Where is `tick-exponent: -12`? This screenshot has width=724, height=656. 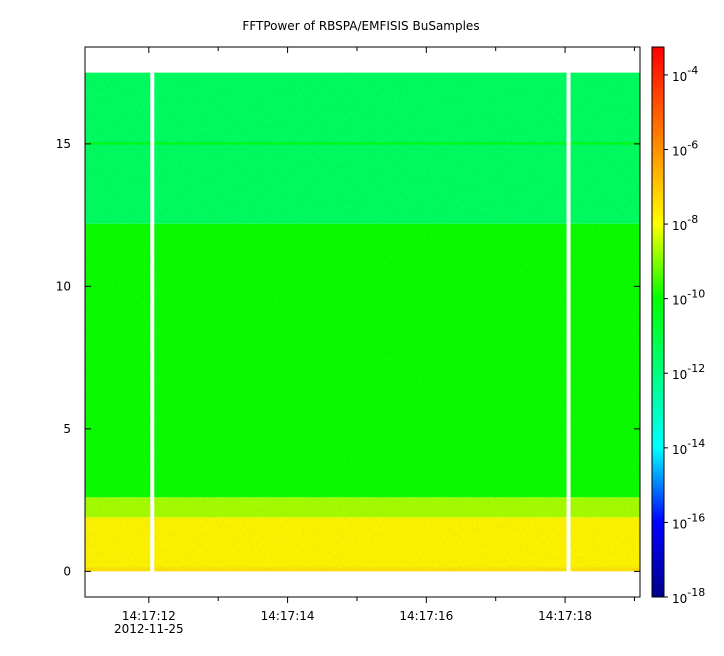
tick-exponent: -12 is located at coordinates (696, 368).